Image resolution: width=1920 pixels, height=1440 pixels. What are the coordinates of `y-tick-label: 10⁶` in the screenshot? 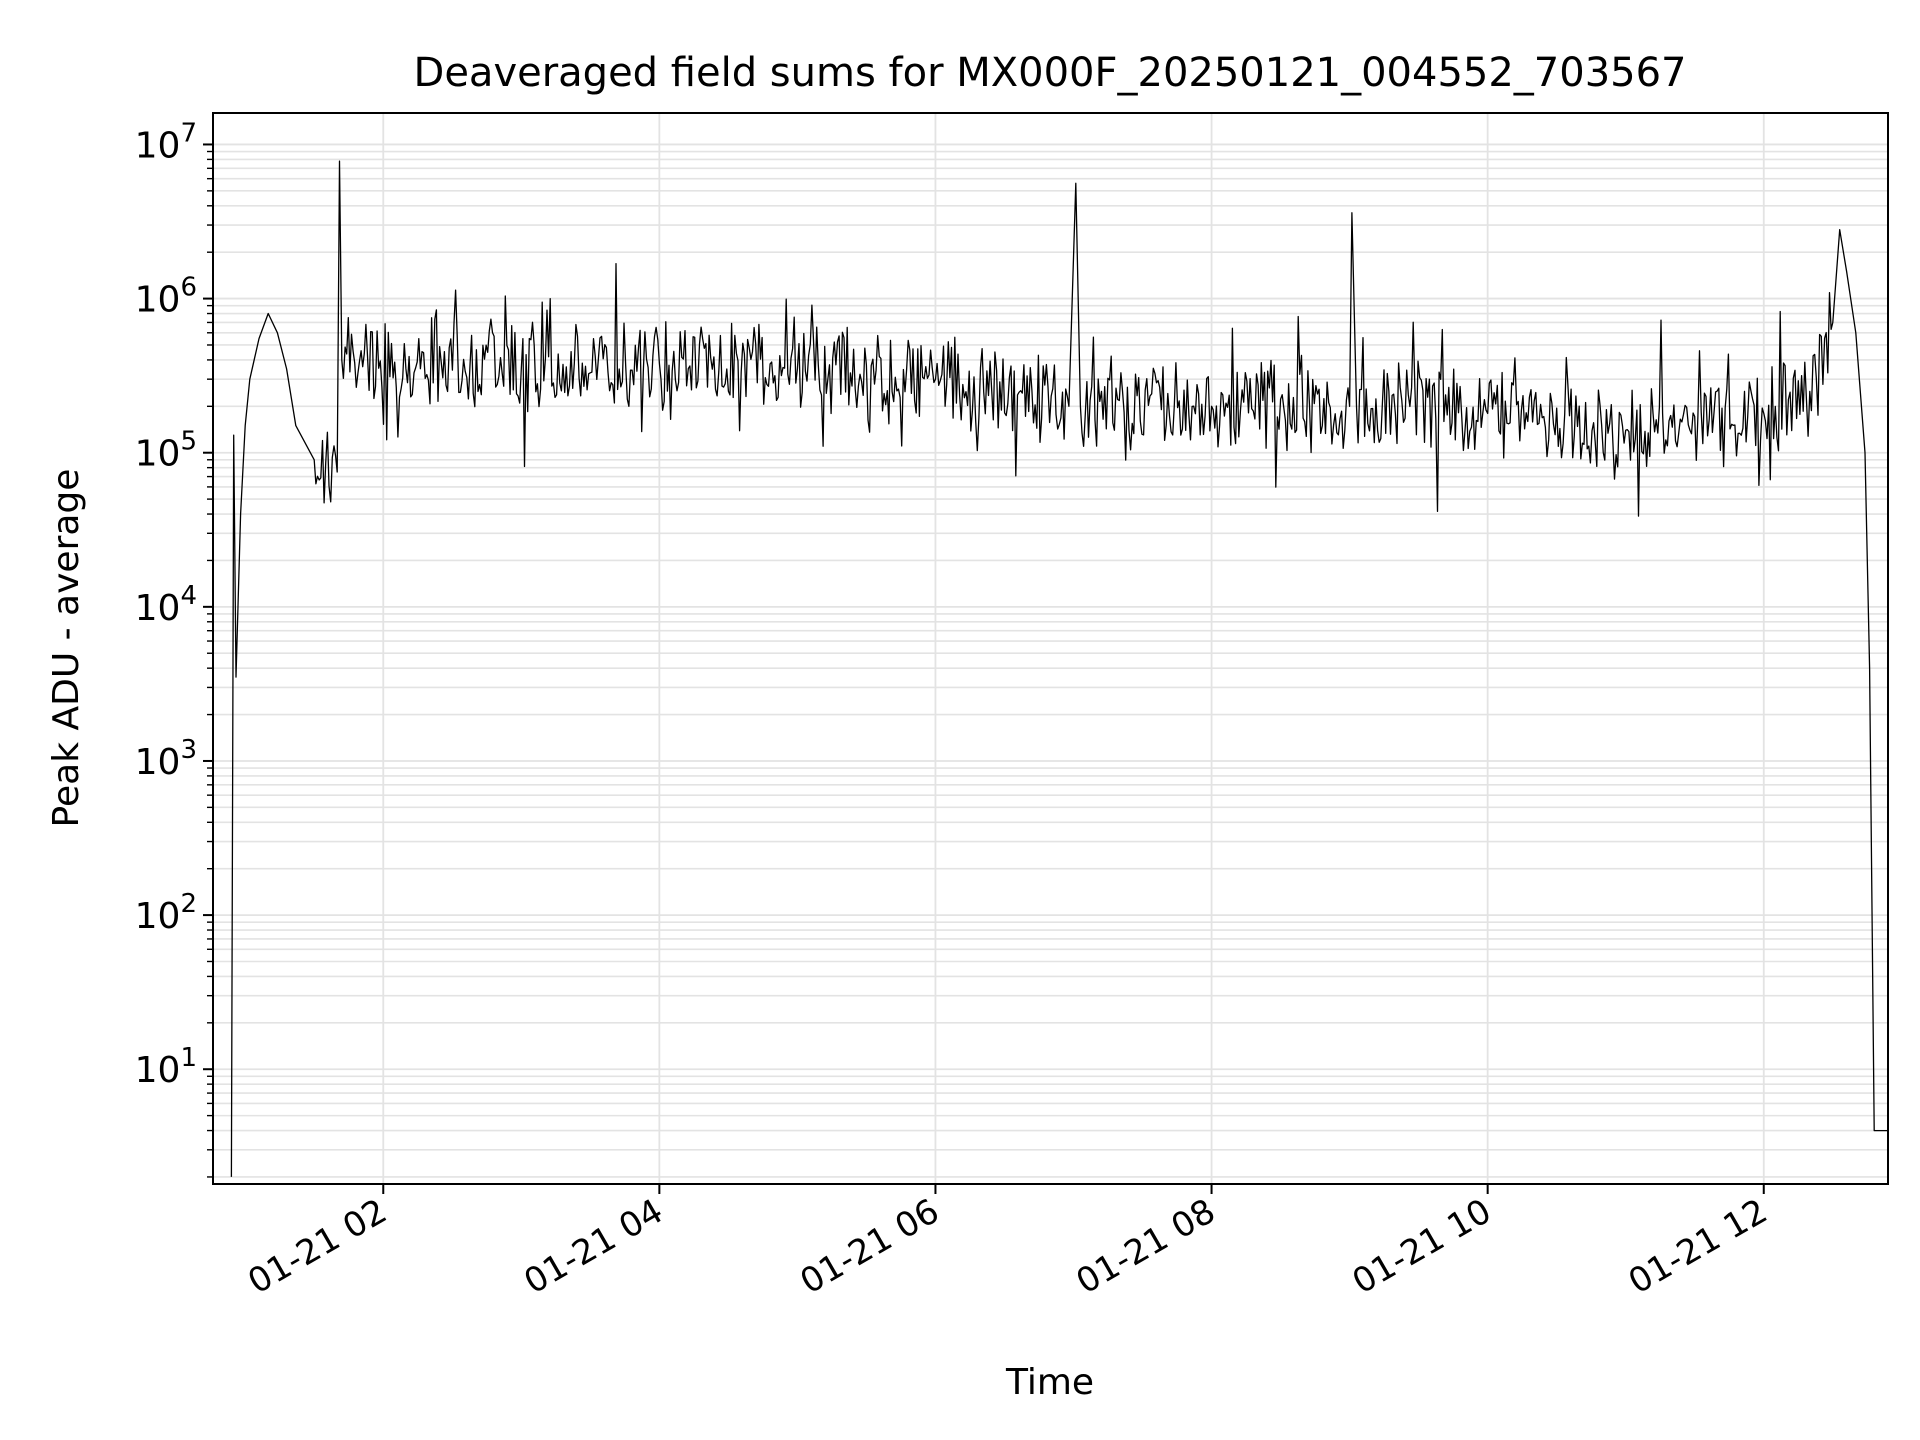 It's located at (166, 297).